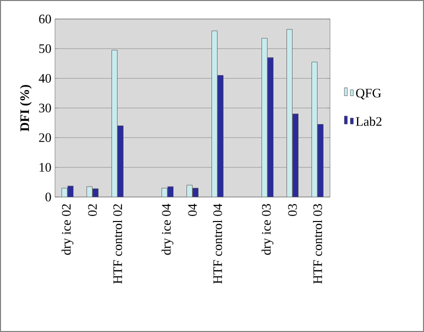 This screenshot has width=424, height=332. What do you see at coordinates (45, 49) in the screenshot?
I see `y-tick-label: 50` at bounding box center [45, 49].